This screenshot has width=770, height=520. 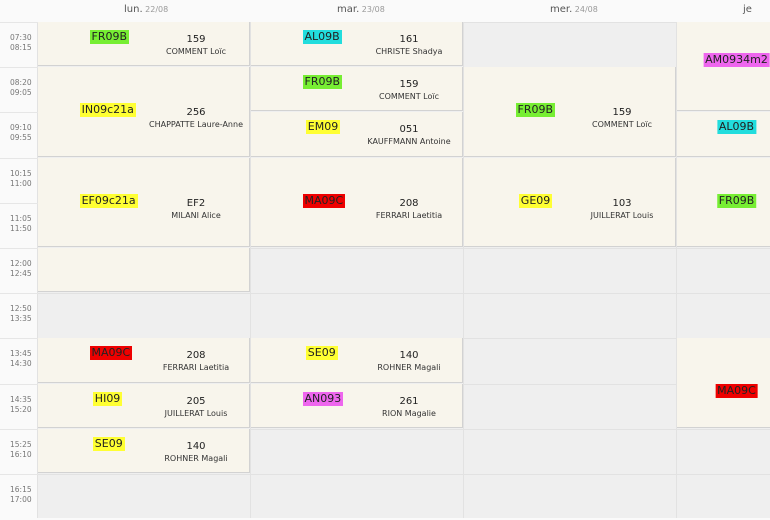 What do you see at coordinates (357, 405) in the screenshot?
I see `lesson-block: AN093 261 RION Magalie` at bounding box center [357, 405].